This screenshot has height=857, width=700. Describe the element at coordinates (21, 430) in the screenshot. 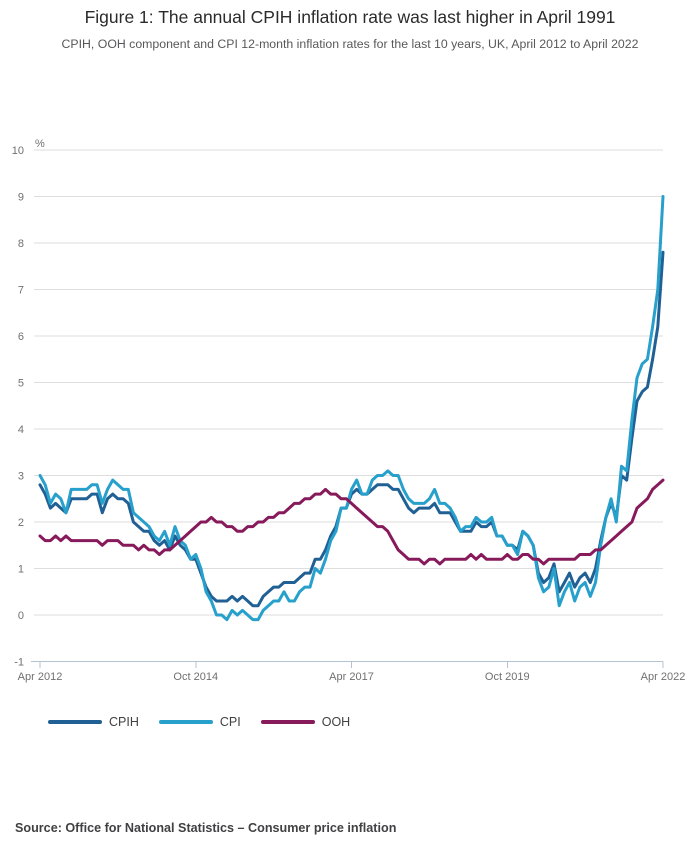

I see `y-axis-tick-label: 4` at that location.